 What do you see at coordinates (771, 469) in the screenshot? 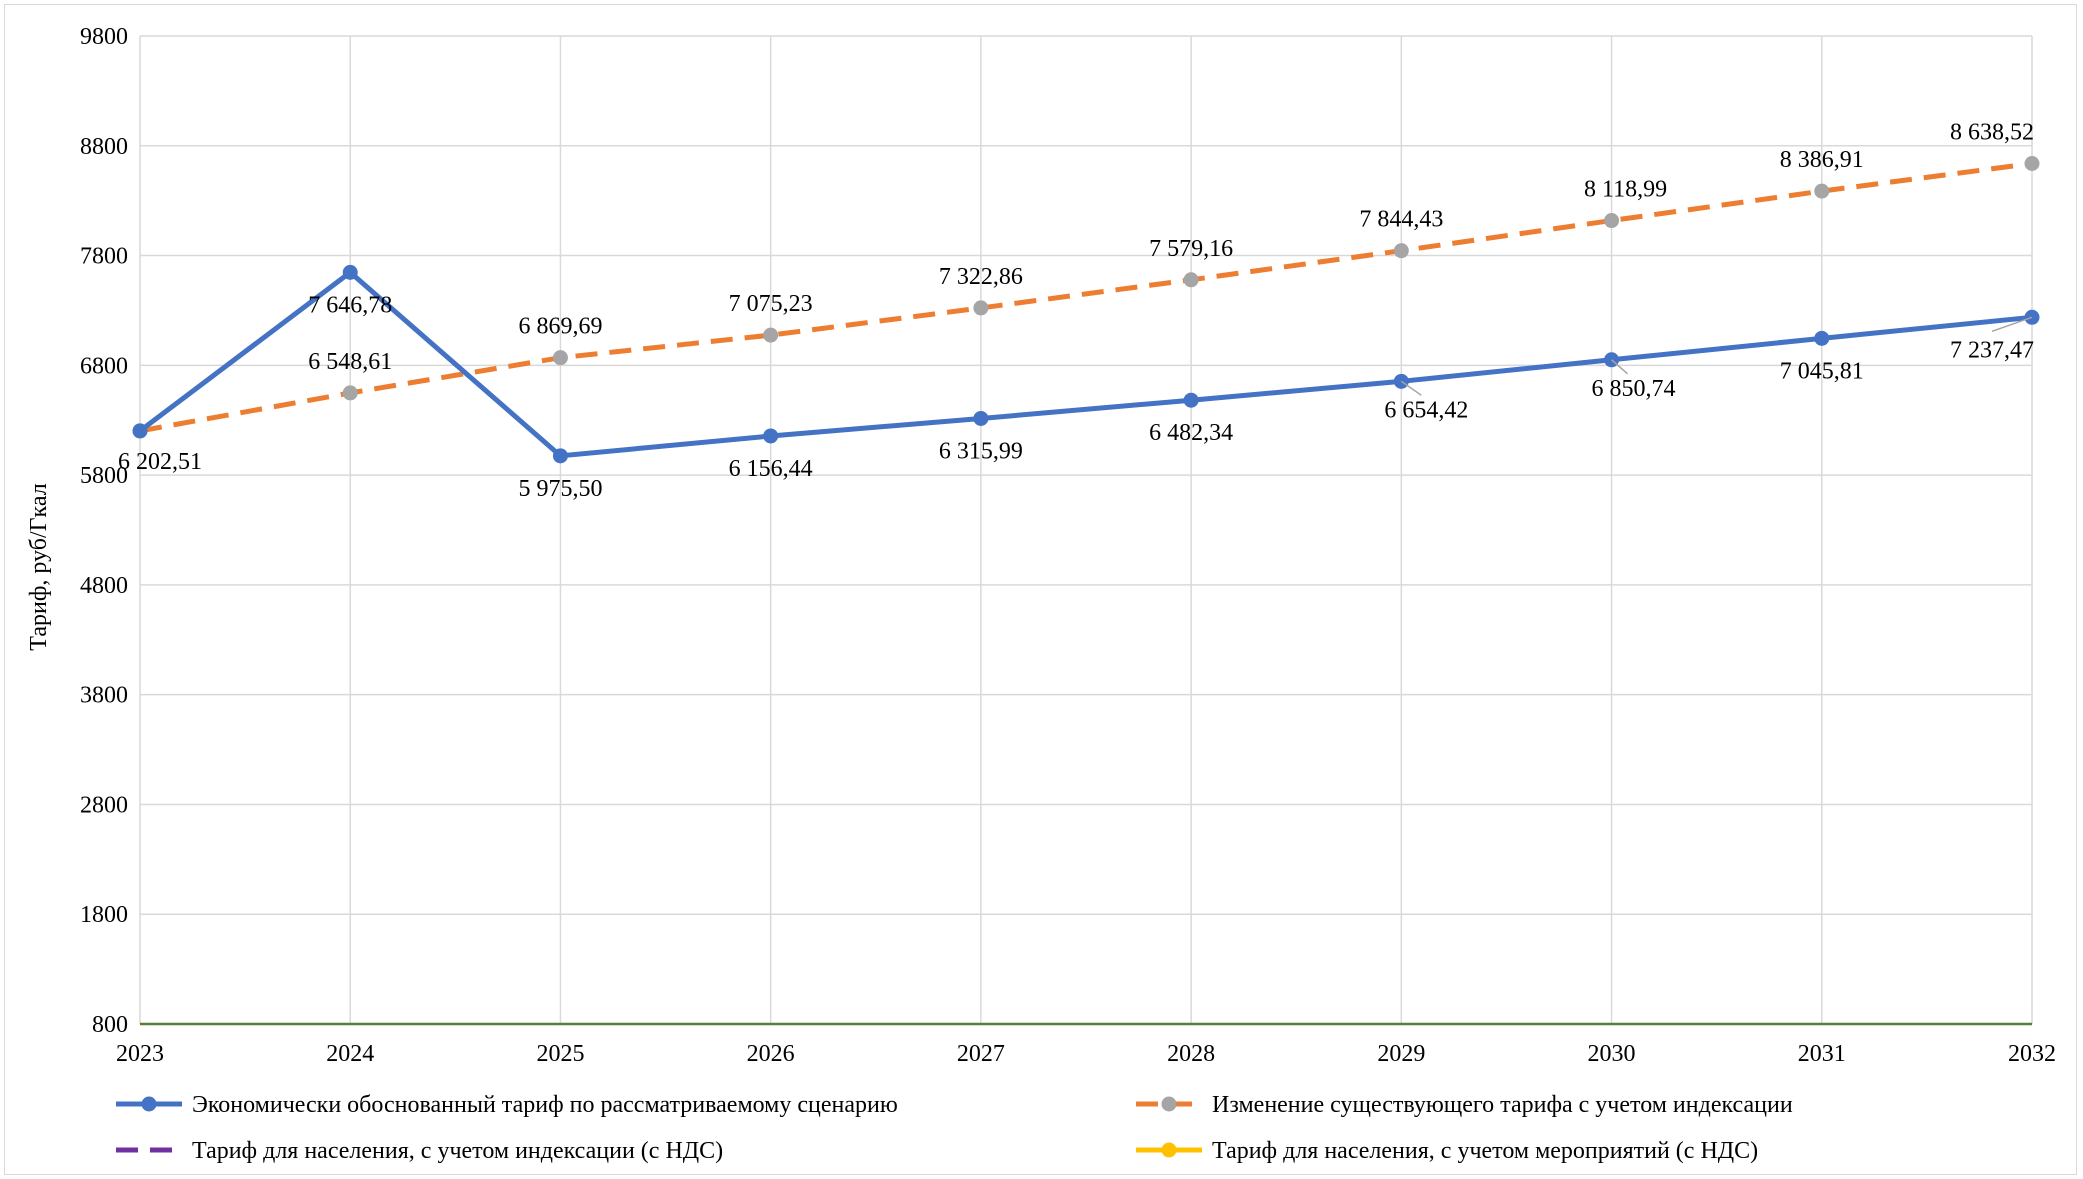
I see `data-label-economic-tariff: 6 156,44` at bounding box center [771, 469].